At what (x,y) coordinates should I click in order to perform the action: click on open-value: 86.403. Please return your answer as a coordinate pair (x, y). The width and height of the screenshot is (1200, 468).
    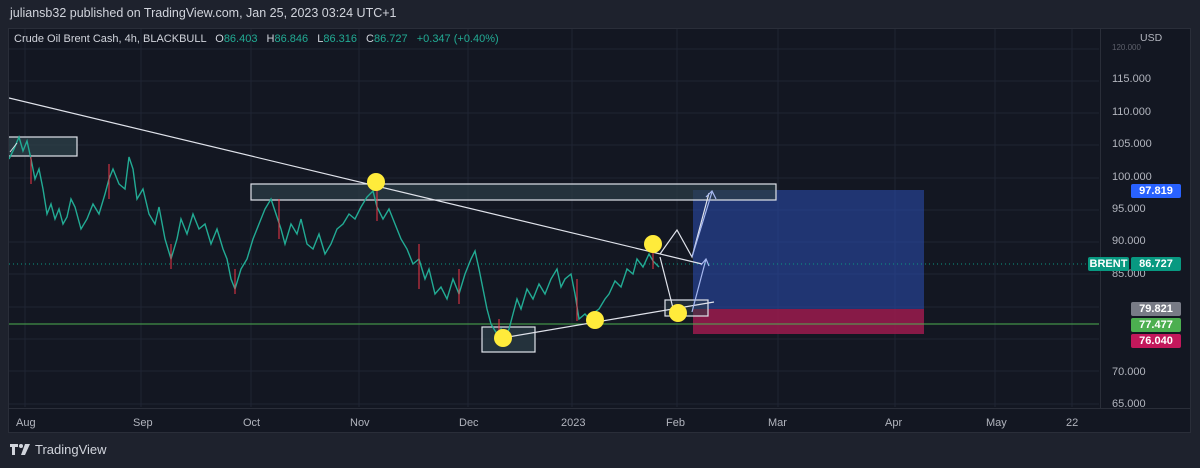
    Looking at the image, I should click on (240, 39).